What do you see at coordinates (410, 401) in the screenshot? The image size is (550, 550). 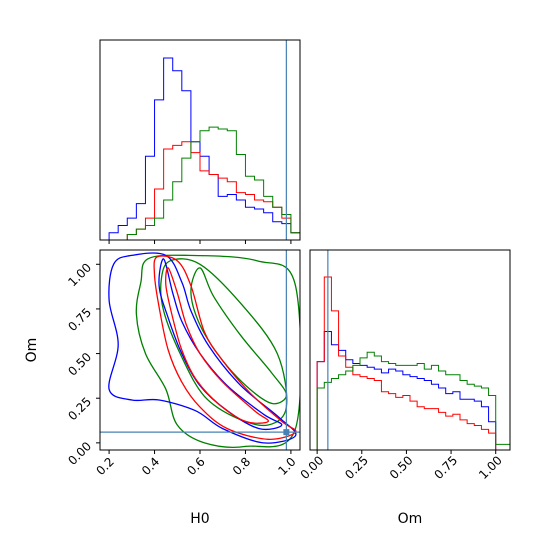 I see `om-histogram-green` at bounding box center [410, 401].